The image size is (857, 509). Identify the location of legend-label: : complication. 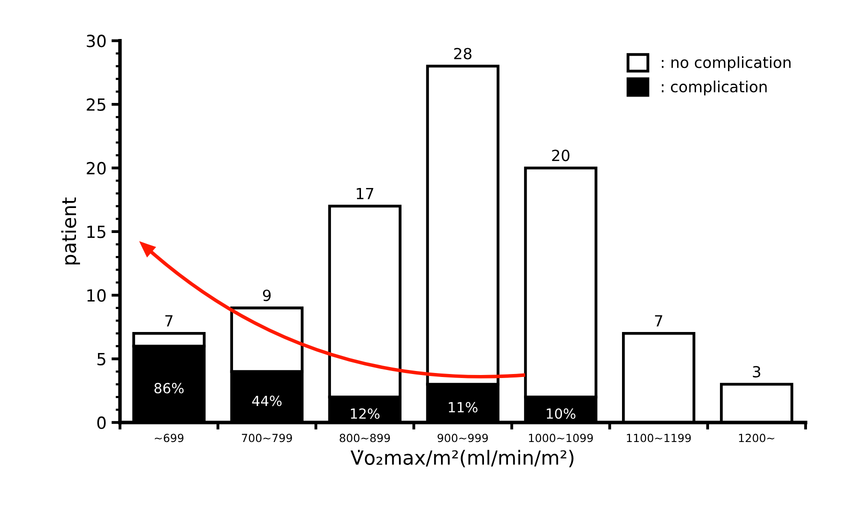
(714, 88).